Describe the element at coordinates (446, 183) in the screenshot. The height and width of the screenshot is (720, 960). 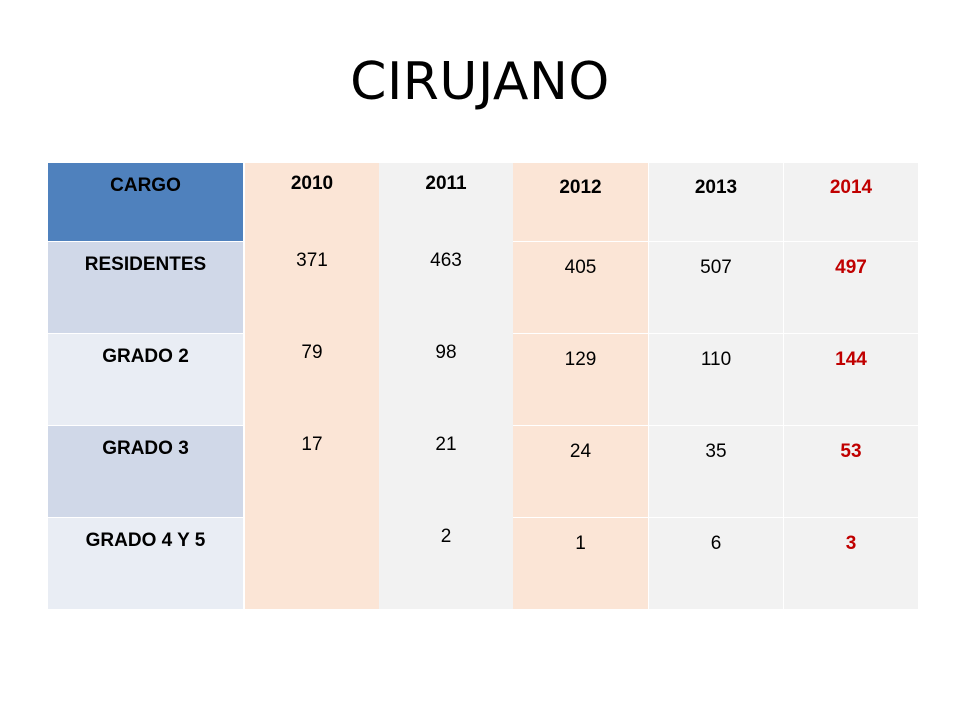
I see `header-2011: 2011` at that location.